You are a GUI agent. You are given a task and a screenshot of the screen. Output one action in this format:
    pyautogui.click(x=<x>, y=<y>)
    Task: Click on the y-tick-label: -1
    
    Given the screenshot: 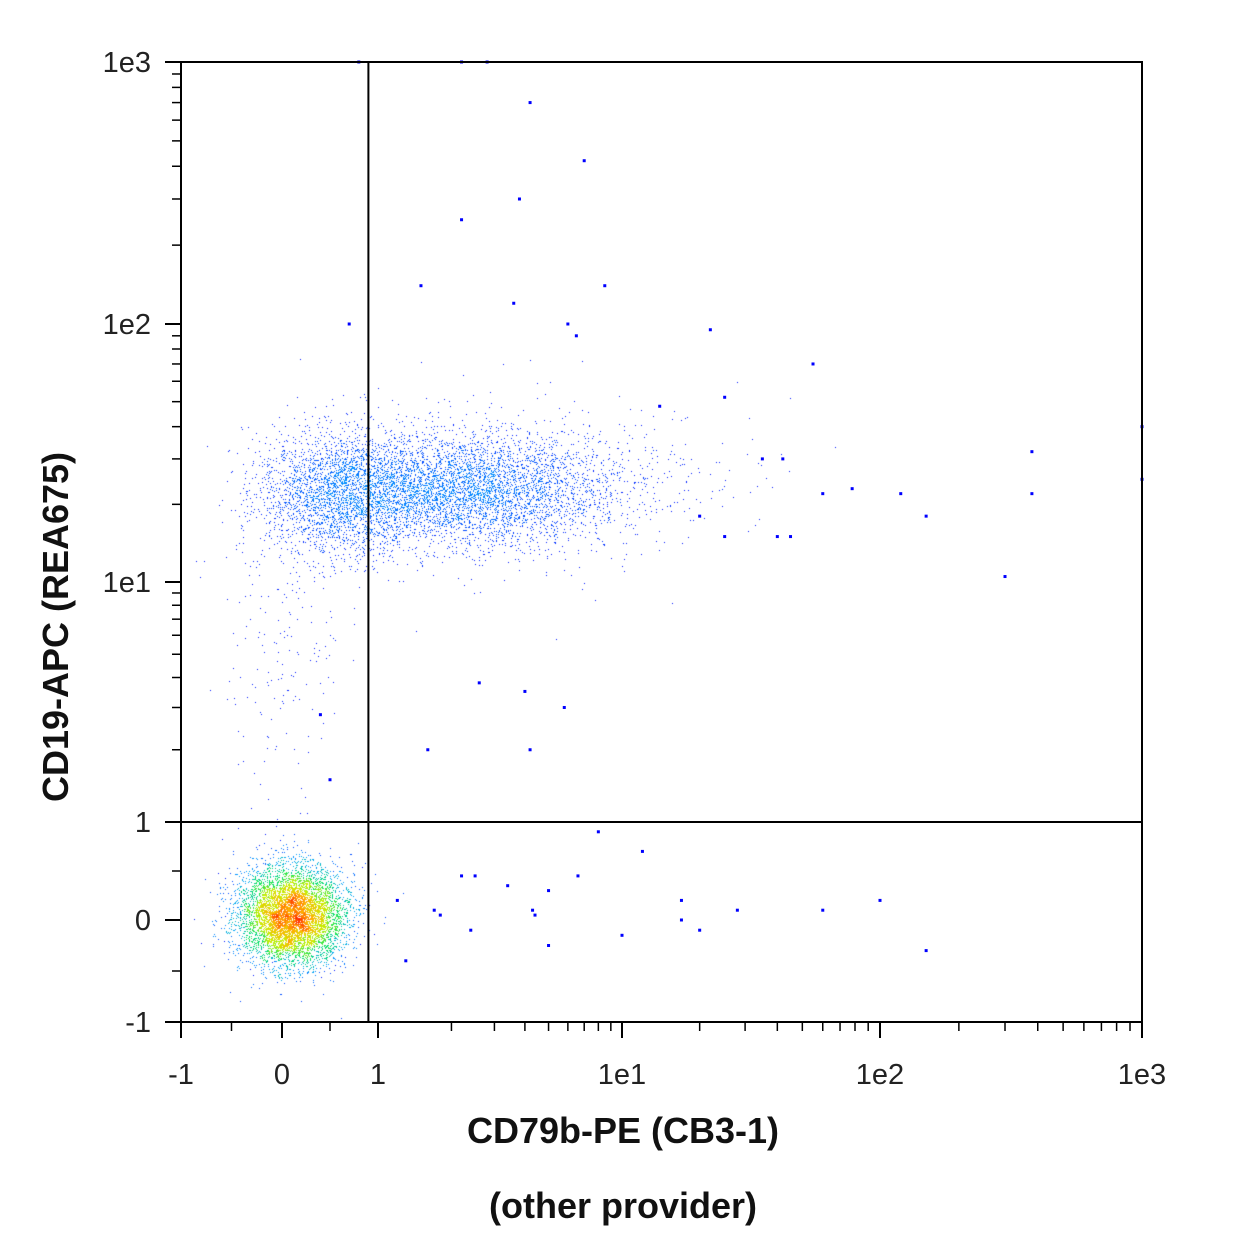 What is the action you would take?
    pyautogui.click(x=138, y=1023)
    